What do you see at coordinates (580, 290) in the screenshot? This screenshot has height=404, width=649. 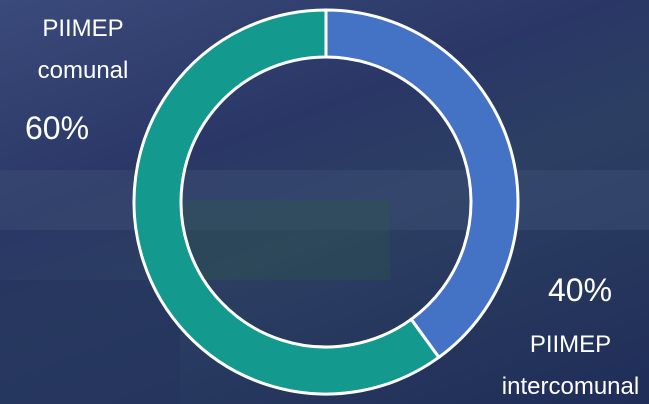 I see `slice-value-label: 40%` at bounding box center [580, 290].